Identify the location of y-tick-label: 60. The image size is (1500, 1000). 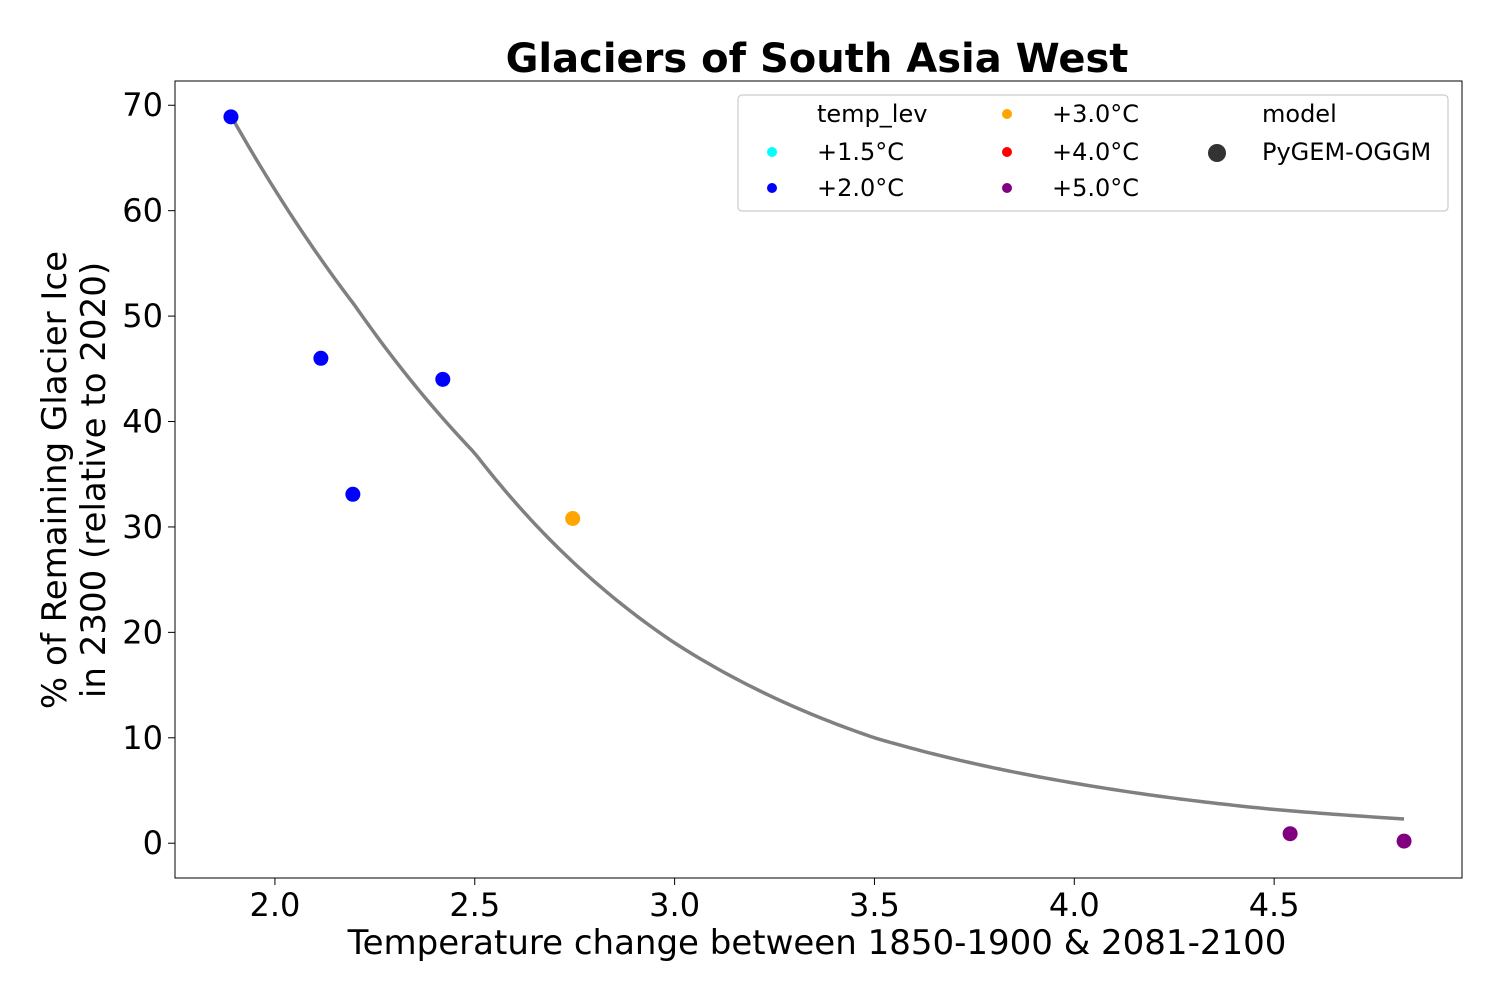
(142, 211).